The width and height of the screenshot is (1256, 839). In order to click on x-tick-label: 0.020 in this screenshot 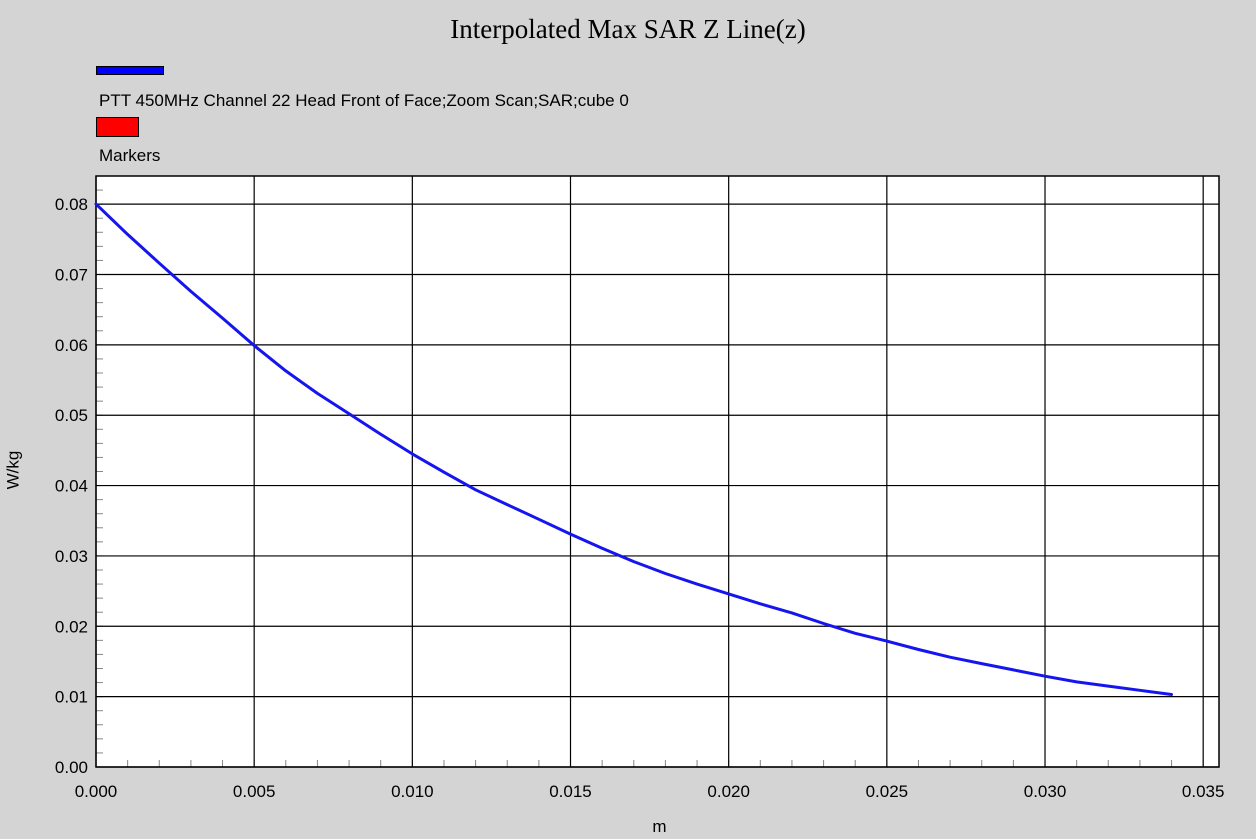, I will do `click(728, 791)`.